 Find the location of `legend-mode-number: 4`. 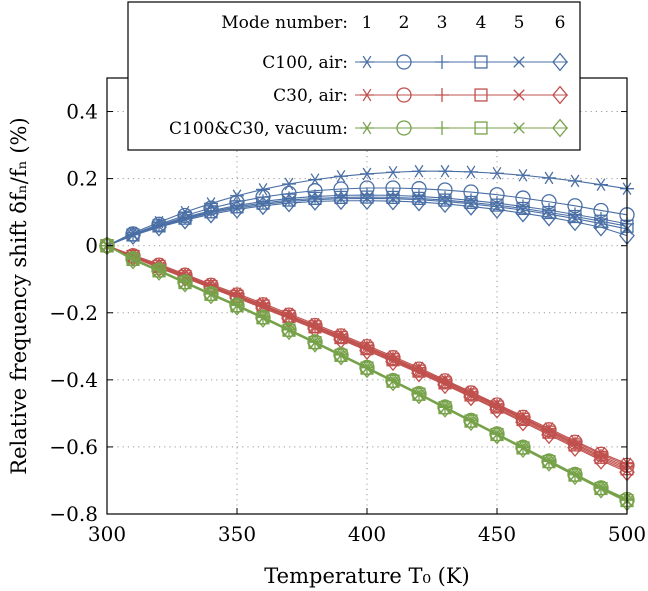

legend-mode-number: 4 is located at coordinates (481, 23).